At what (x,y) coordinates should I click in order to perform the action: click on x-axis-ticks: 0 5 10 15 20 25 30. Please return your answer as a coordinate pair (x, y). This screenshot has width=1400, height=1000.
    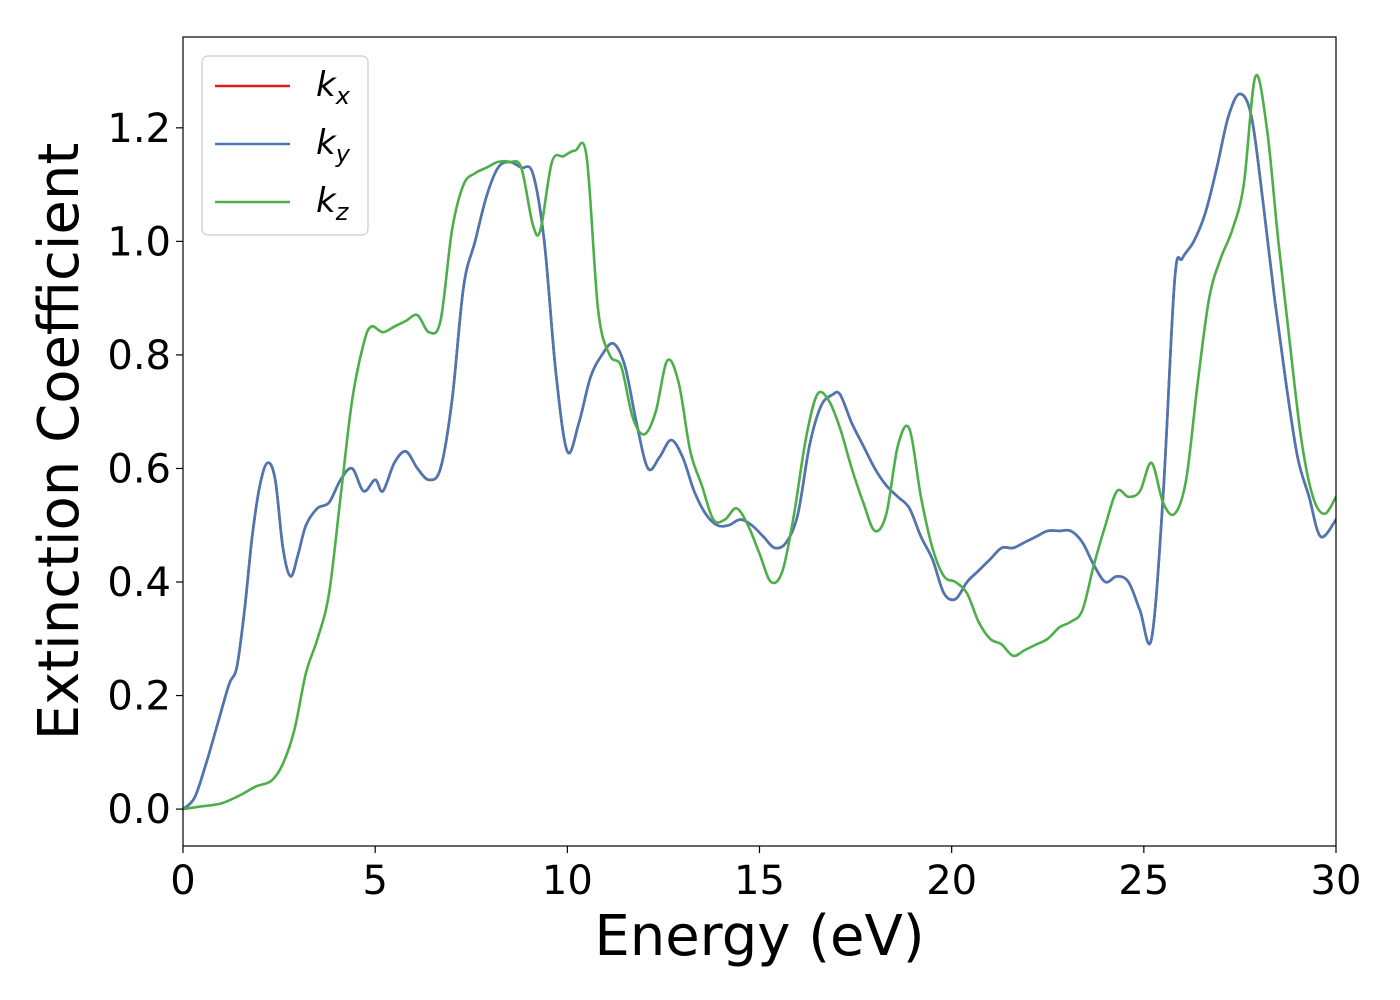
    Looking at the image, I should click on (765, 875).